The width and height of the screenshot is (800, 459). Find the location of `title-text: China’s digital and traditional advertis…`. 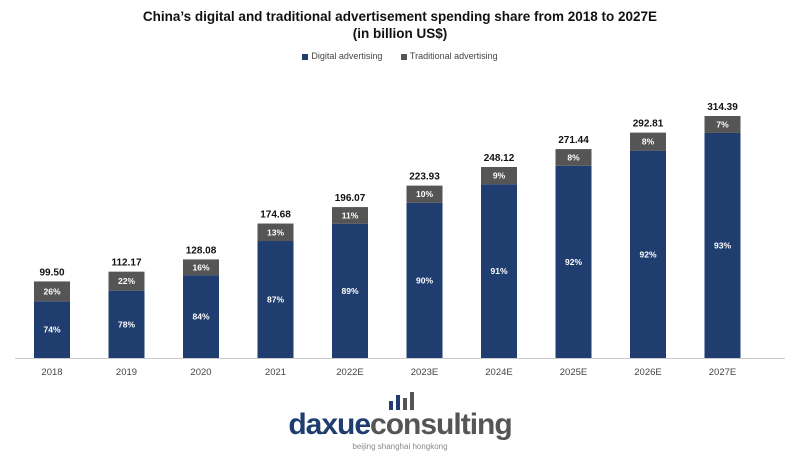

title-text: China’s digital and traditional advertis… is located at coordinates (400, 16).